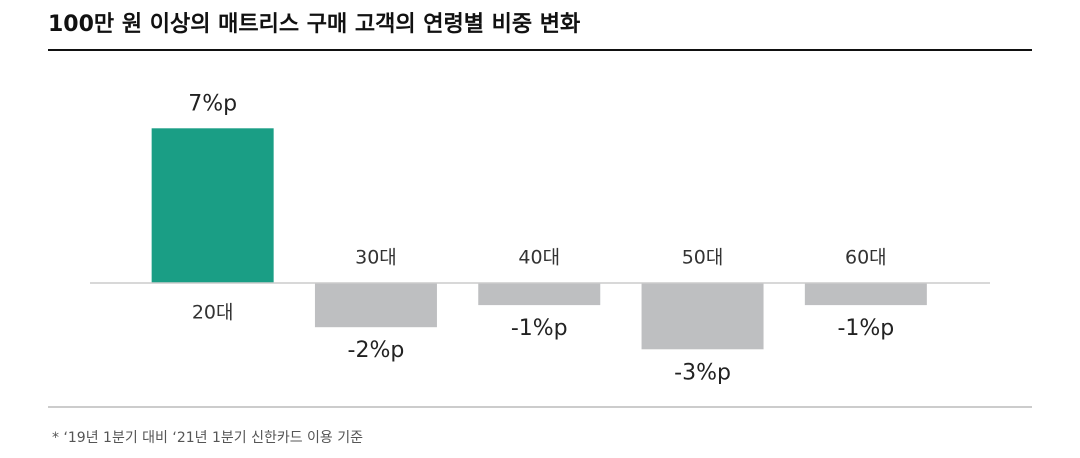  I want to click on category-label: 20대, so click(213, 313).